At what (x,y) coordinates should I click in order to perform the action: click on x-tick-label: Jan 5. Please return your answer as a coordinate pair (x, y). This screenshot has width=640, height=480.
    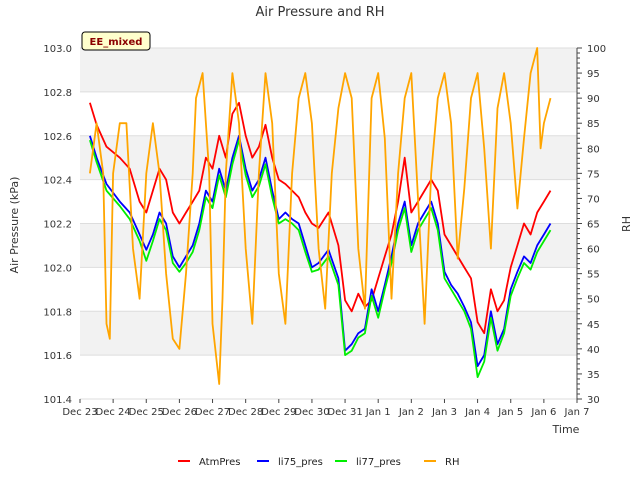
    Looking at the image, I should click on (510, 412).